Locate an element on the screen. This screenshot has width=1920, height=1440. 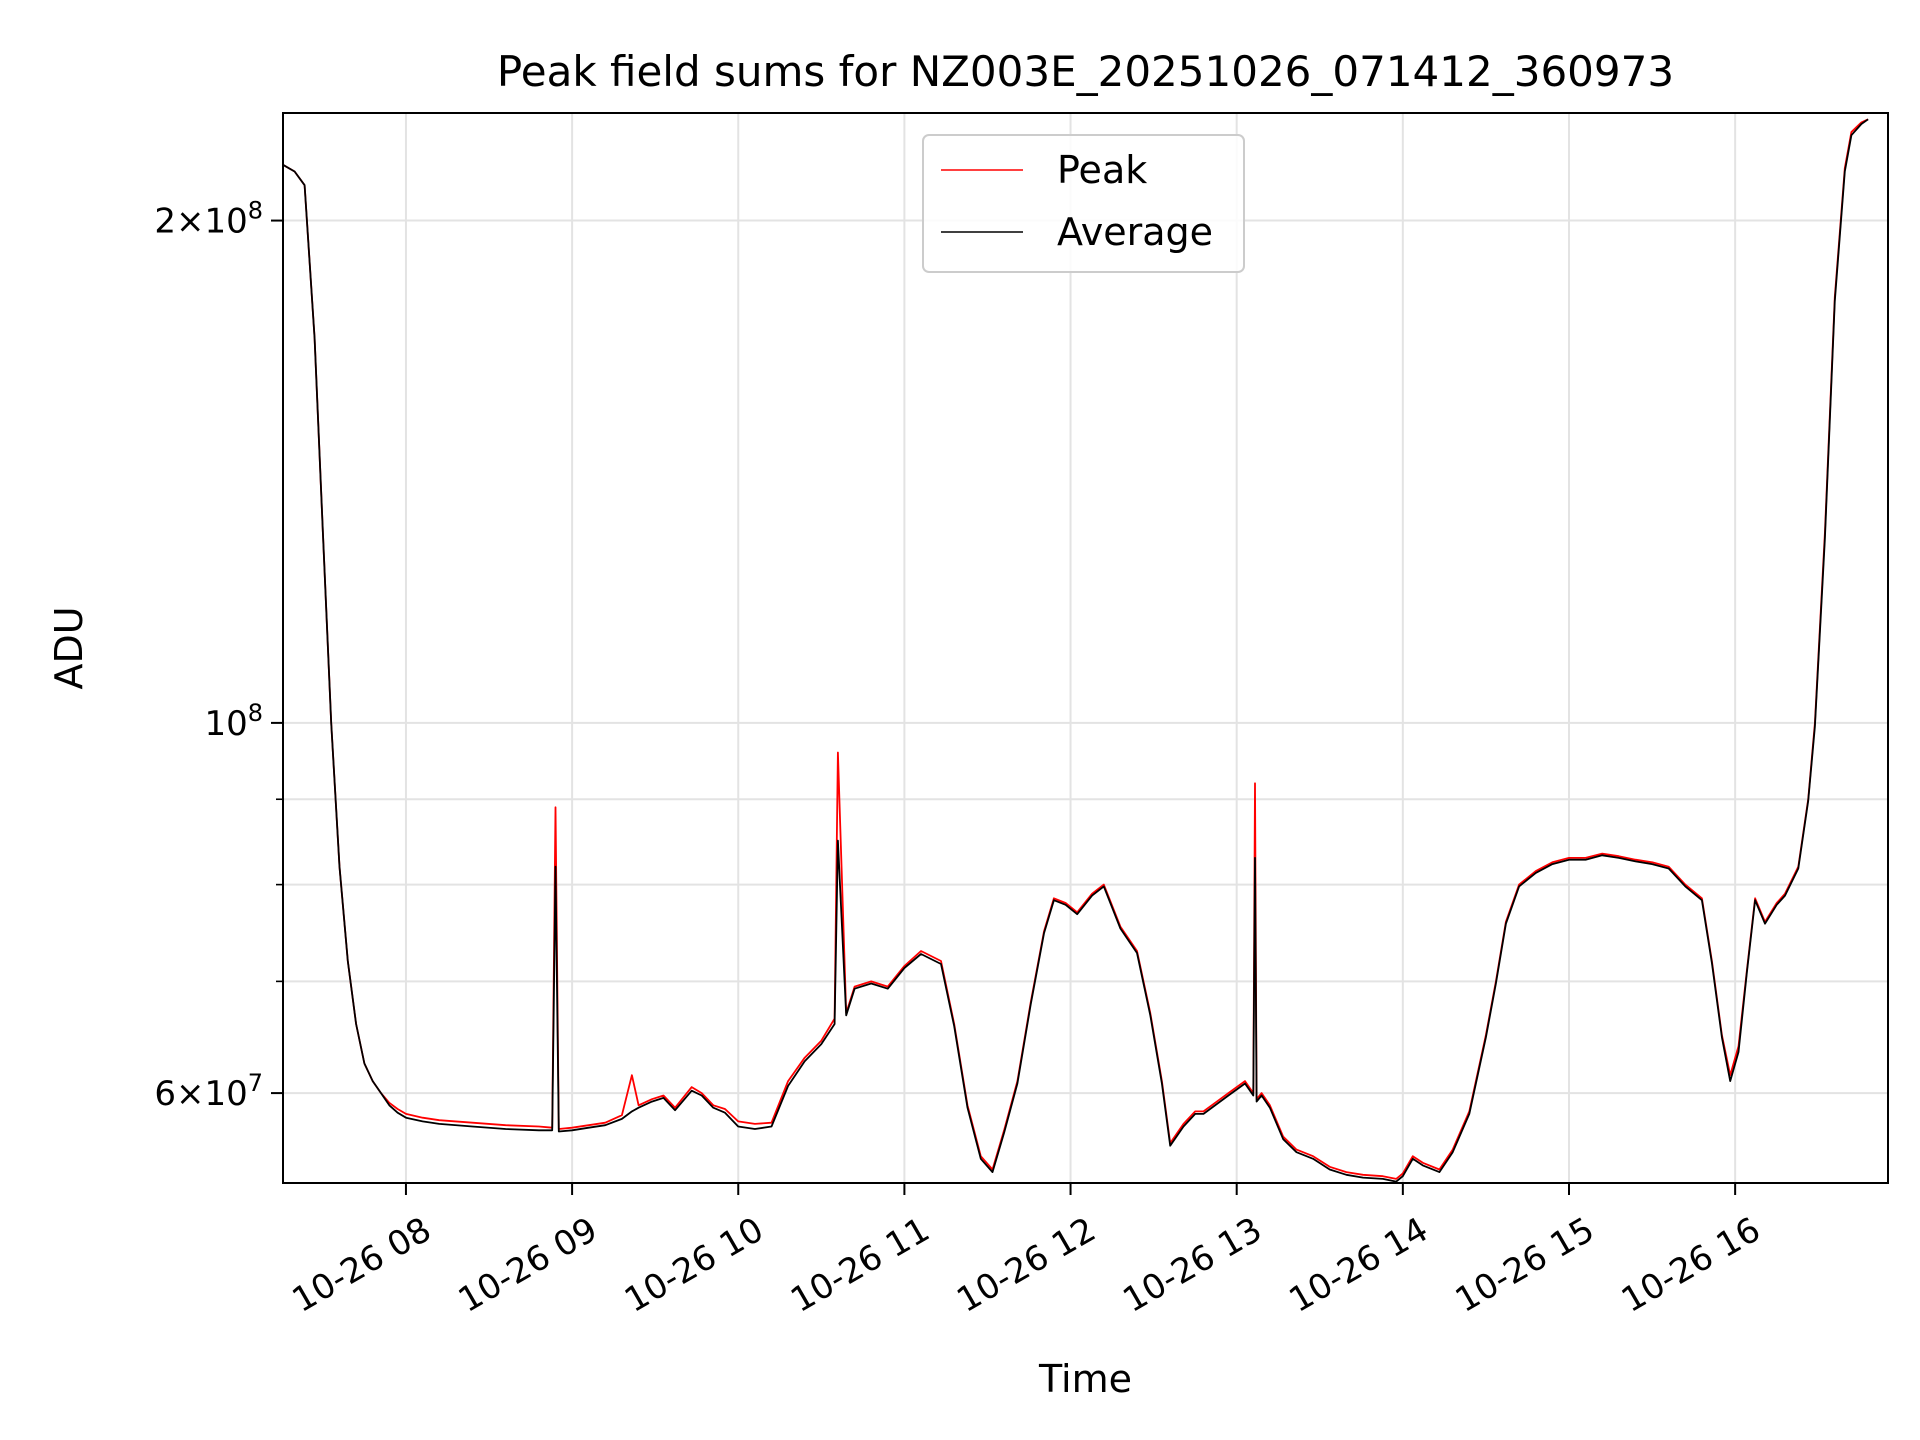
x-tick-label: 10-26 09 is located at coordinates (528, 1265).